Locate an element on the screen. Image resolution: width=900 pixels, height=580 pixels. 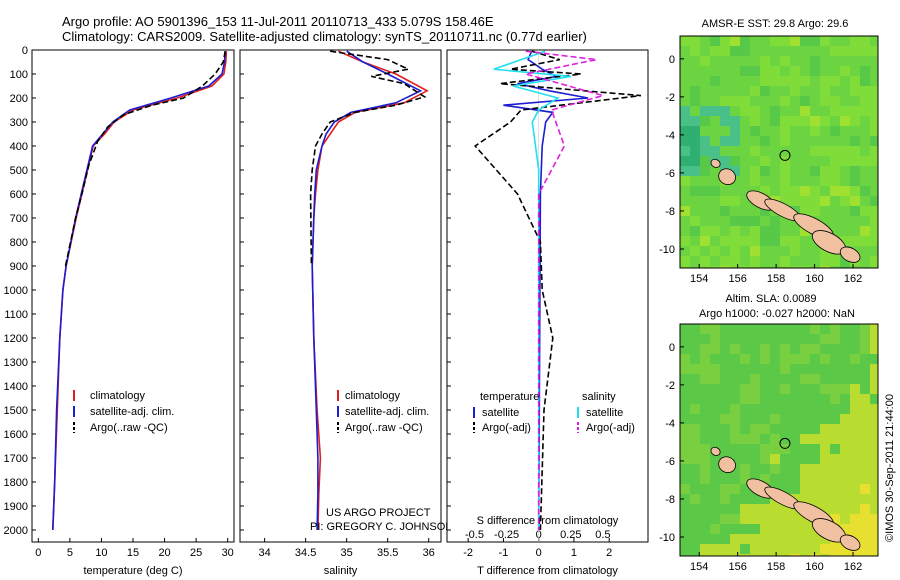
annotation-pi: PI: GREGORY C. JOHNSON is located at coordinates (381, 527).